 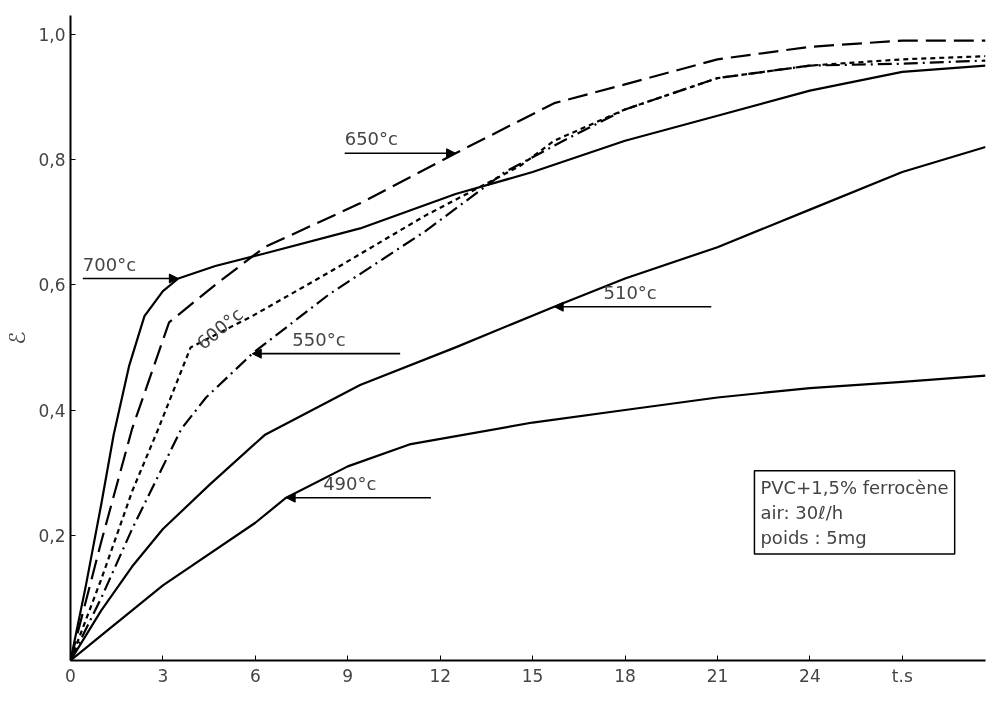 What do you see at coordinates (52, 34) in the screenshot?
I see `y-tick-label: 1,0` at bounding box center [52, 34].